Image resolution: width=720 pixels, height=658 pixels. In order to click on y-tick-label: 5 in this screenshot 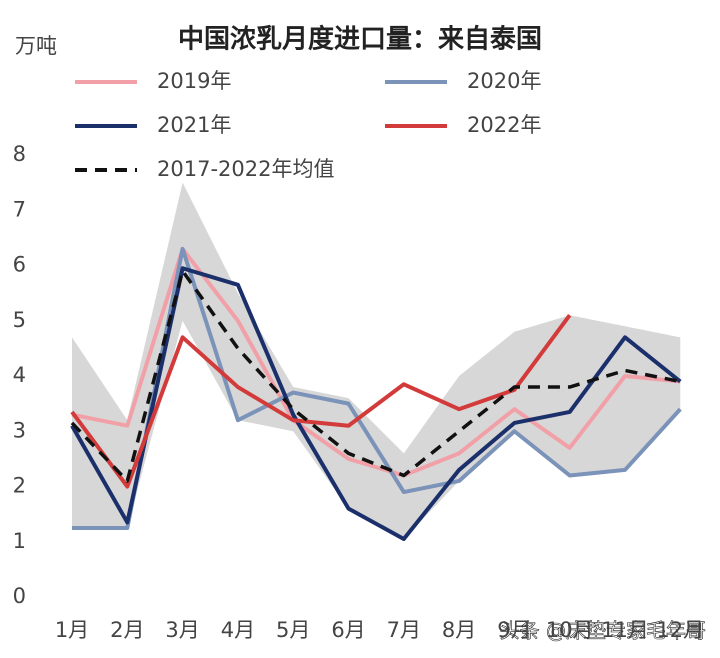, I will do `click(19, 320)`.